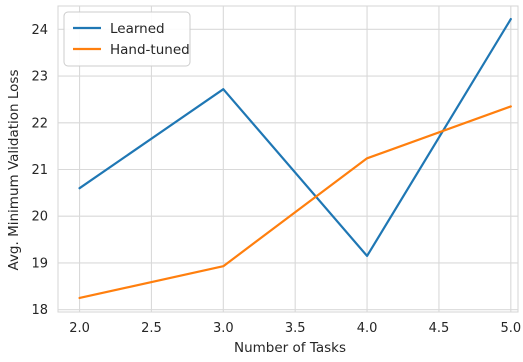 The image size is (523, 362). What do you see at coordinates (79, 328) in the screenshot?
I see `x-tick-label: 2.0` at bounding box center [79, 328].